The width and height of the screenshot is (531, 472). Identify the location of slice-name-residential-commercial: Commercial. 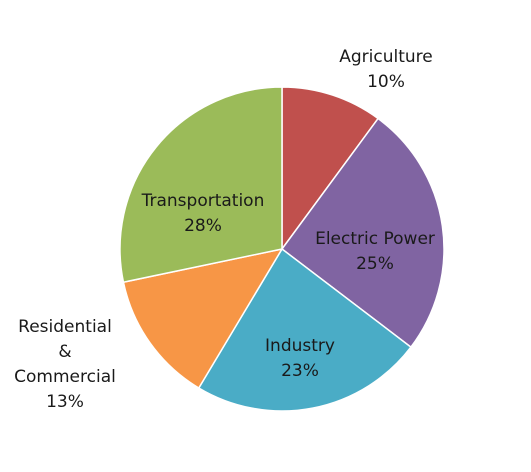
(65, 377).